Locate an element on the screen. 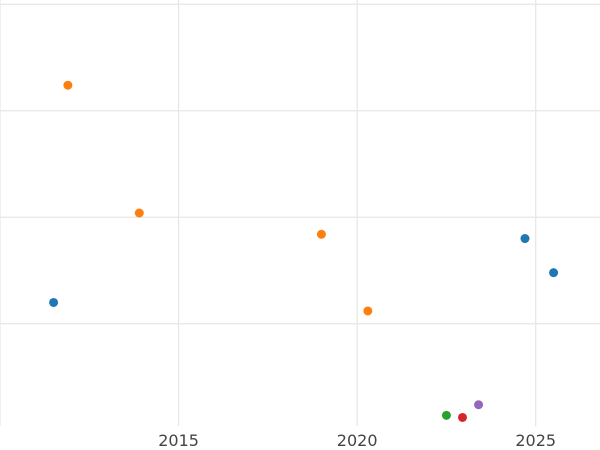 The image size is (600, 450). x-tick-label: 2025 is located at coordinates (535, 440).